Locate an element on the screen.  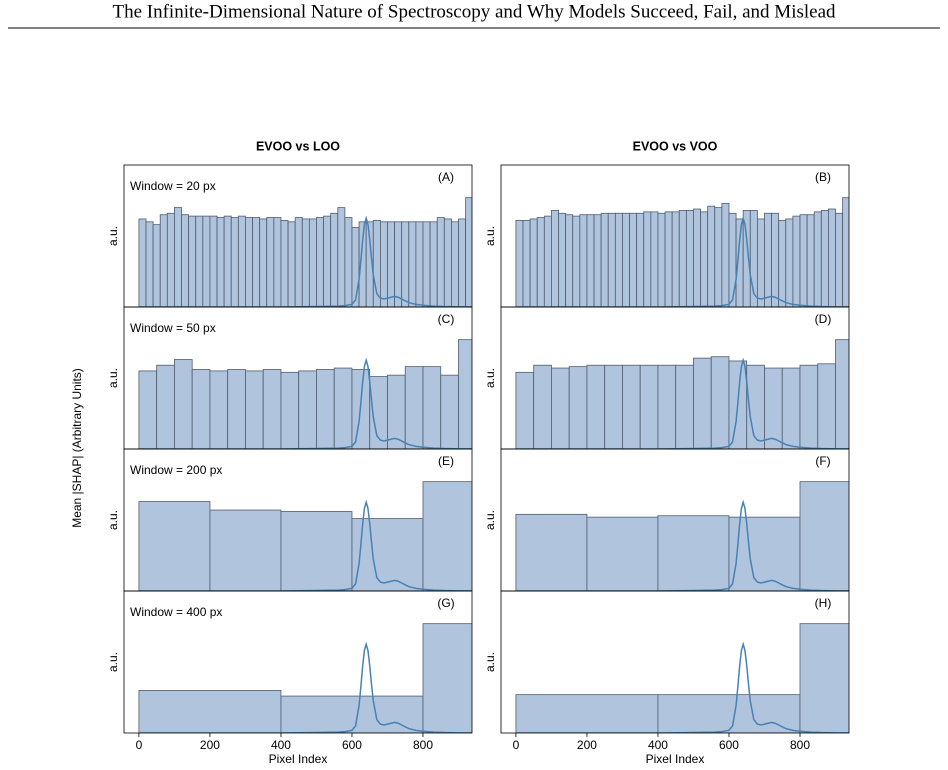
panel-title: EVOO vs LOO is located at coordinates (298, 146).